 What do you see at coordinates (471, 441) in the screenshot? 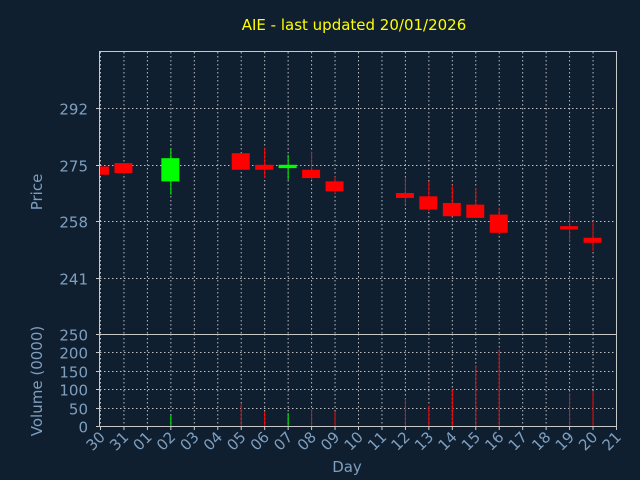
I see `x-tick-label: 15` at bounding box center [471, 441].